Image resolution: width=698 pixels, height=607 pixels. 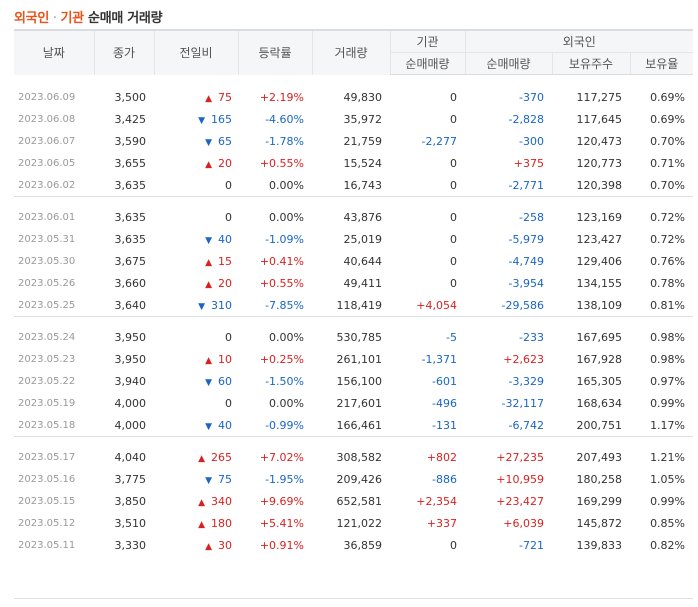 What do you see at coordinates (522, 403) in the screenshot?
I see `cell-foreign-net: -32,117` at bounding box center [522, 403].